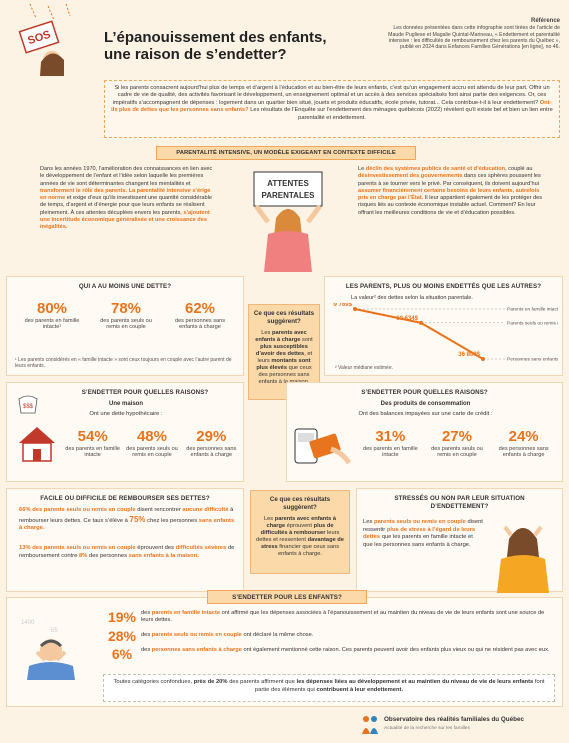  I want to click on row-hl: personnes sans enfants à charge, so click(196, 649).